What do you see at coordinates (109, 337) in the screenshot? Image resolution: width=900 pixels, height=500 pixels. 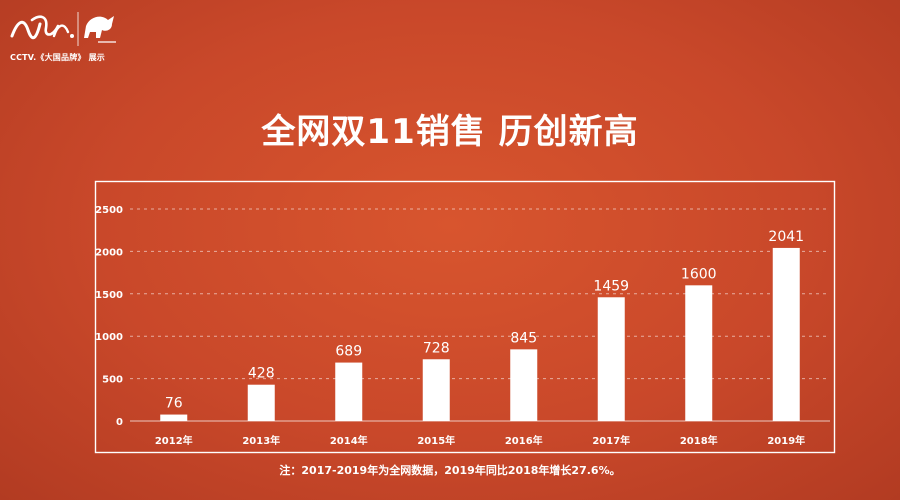 I see `y-tick-label: 1000` at bounding box center [109, 337].